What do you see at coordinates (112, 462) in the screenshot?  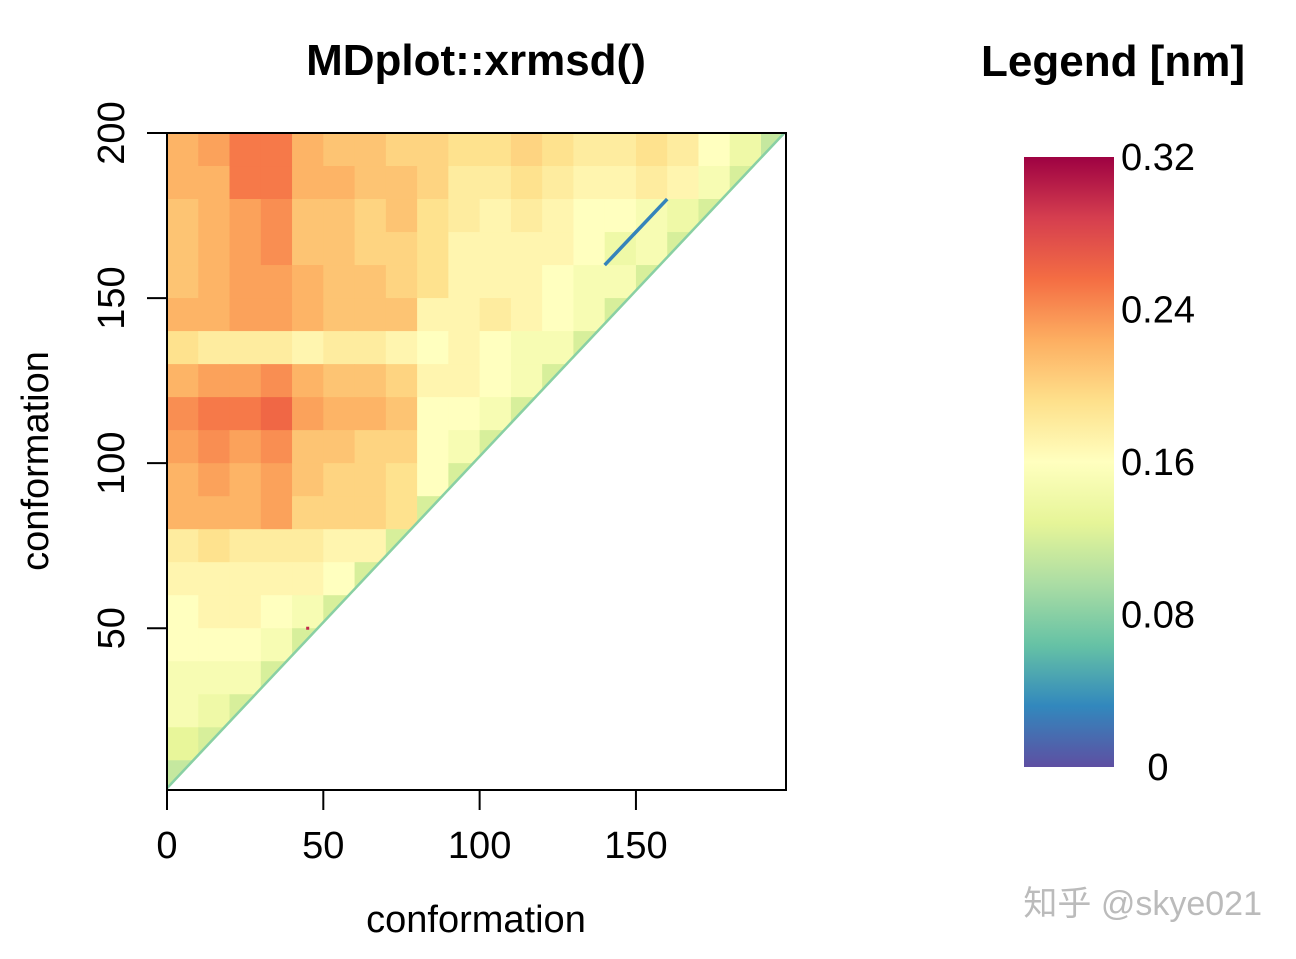 I see `y-tick-label: 100` at bounding box center [112, 462].